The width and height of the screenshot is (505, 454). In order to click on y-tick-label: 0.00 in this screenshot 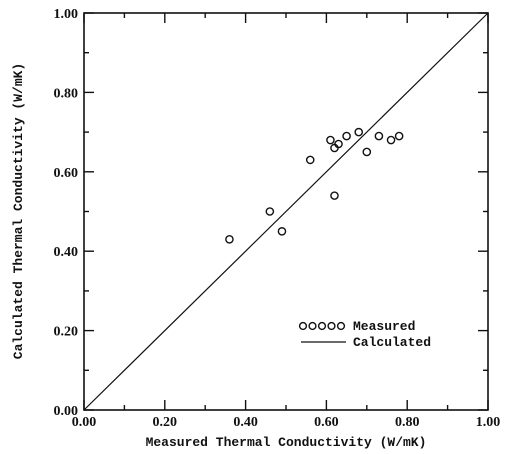, I will do `click(66, 411)`.